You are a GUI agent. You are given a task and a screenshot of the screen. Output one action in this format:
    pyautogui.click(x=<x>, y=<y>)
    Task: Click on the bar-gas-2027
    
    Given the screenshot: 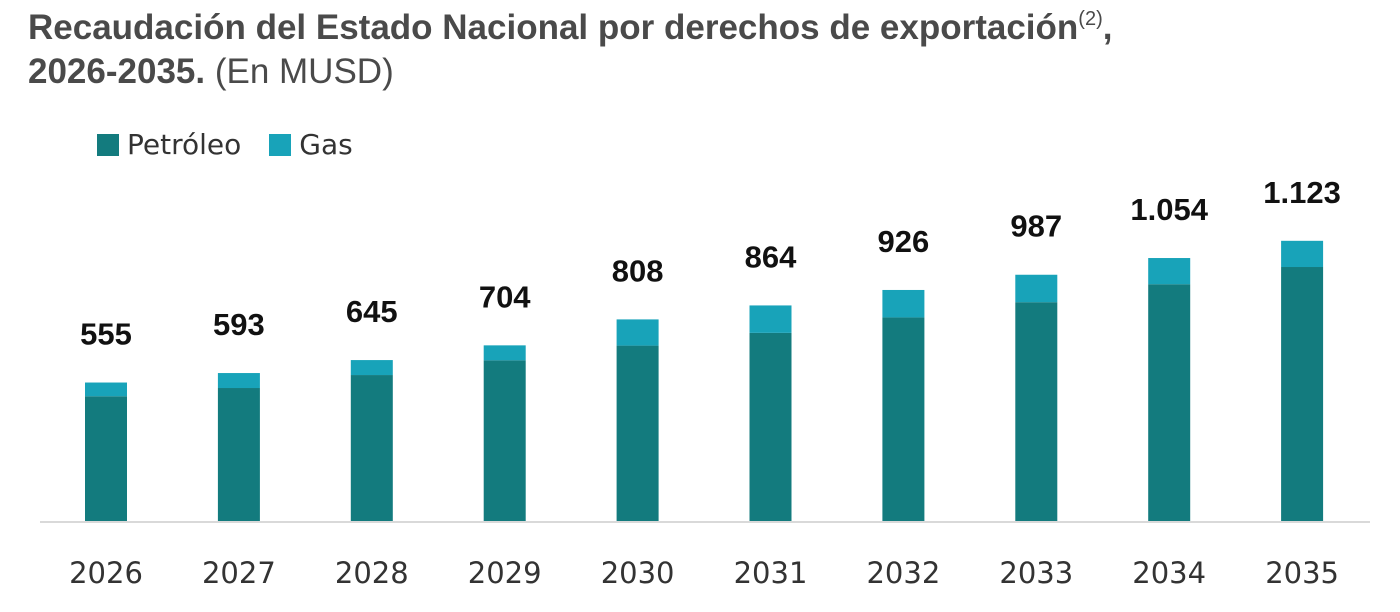 What is the action you would take?
    pyautogui.click(x=238, y=381)
    